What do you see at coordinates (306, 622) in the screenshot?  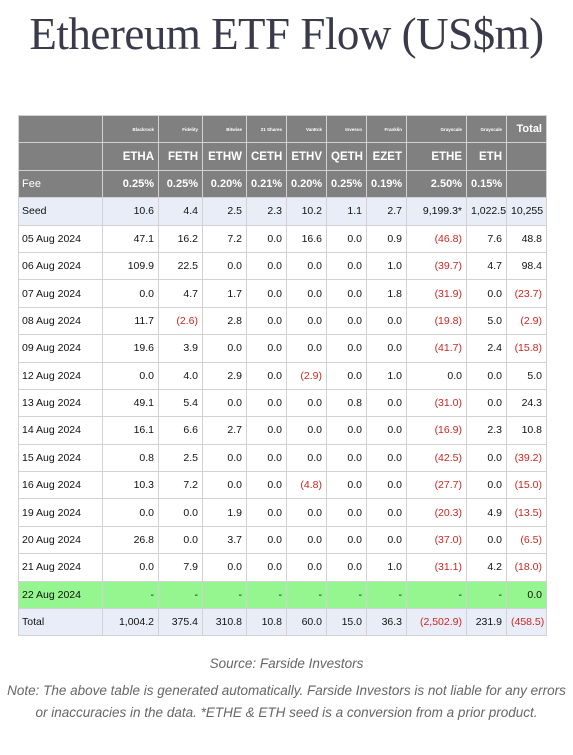 I see `flow-value: 60.0` at bounding box center [306, 622].